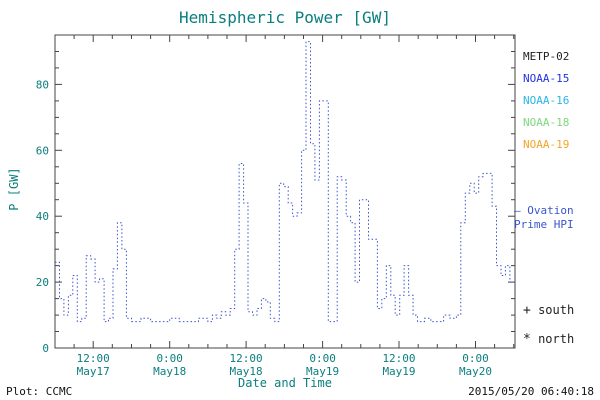 The height and width of the screenshot is (400, 600). I want to click on asterisk-marker-icon: *, so click(527, 339).